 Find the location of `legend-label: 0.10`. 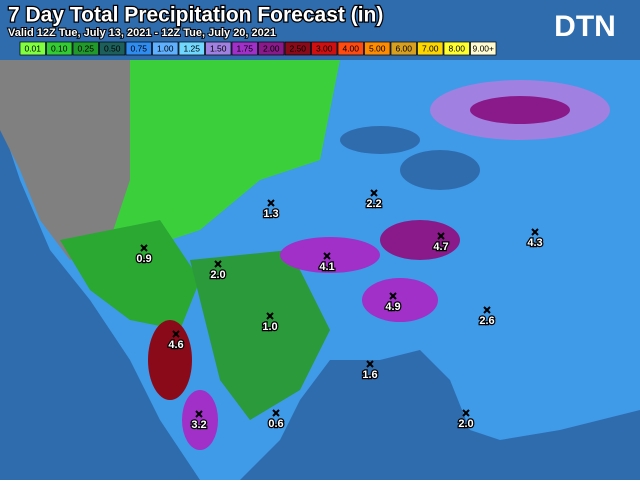

legend-label: 0.10 is located at coordinates (59, 48).